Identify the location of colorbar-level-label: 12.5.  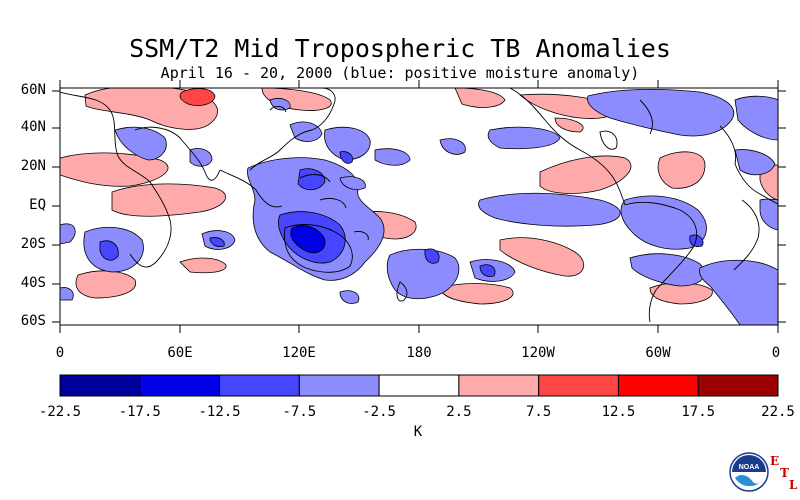
(618, 412).